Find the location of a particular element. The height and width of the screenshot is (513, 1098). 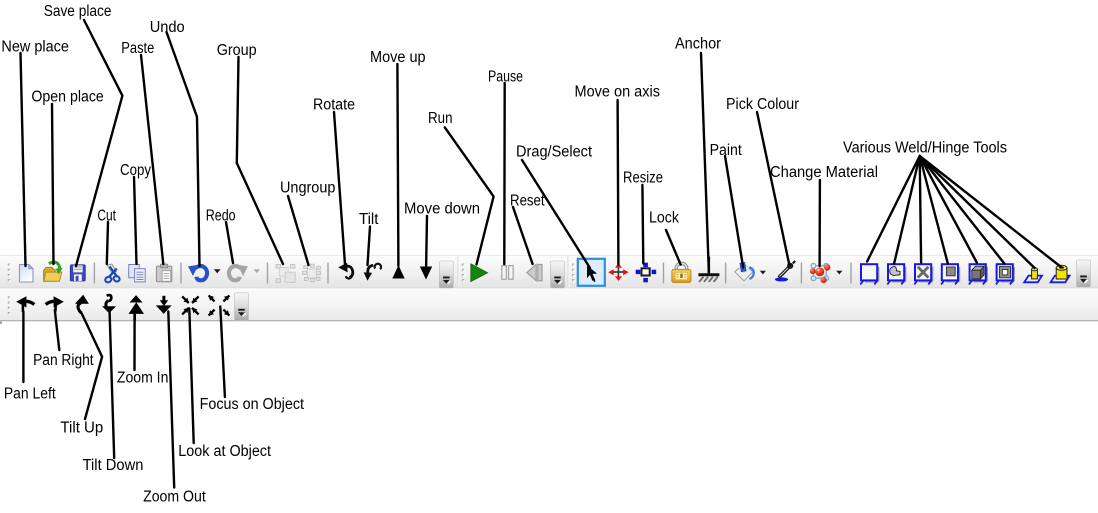

svg-text: Look at Object is located at coordinates (224, 451).